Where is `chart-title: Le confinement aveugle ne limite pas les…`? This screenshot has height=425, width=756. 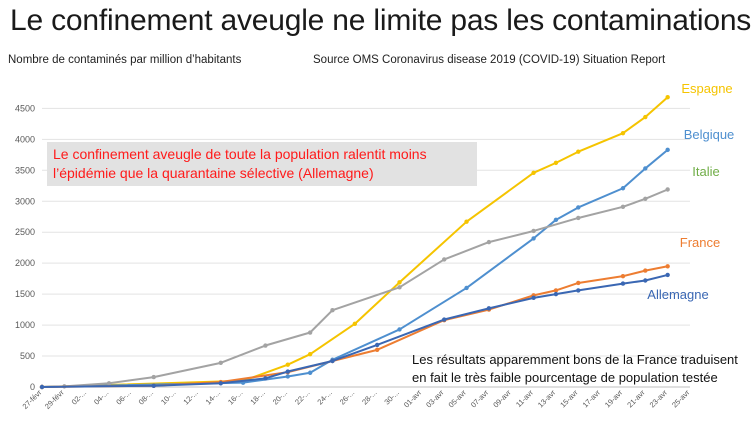
chart-title: Le confinement aveugle ne limite pas les… is located at coordinates (381, 20).